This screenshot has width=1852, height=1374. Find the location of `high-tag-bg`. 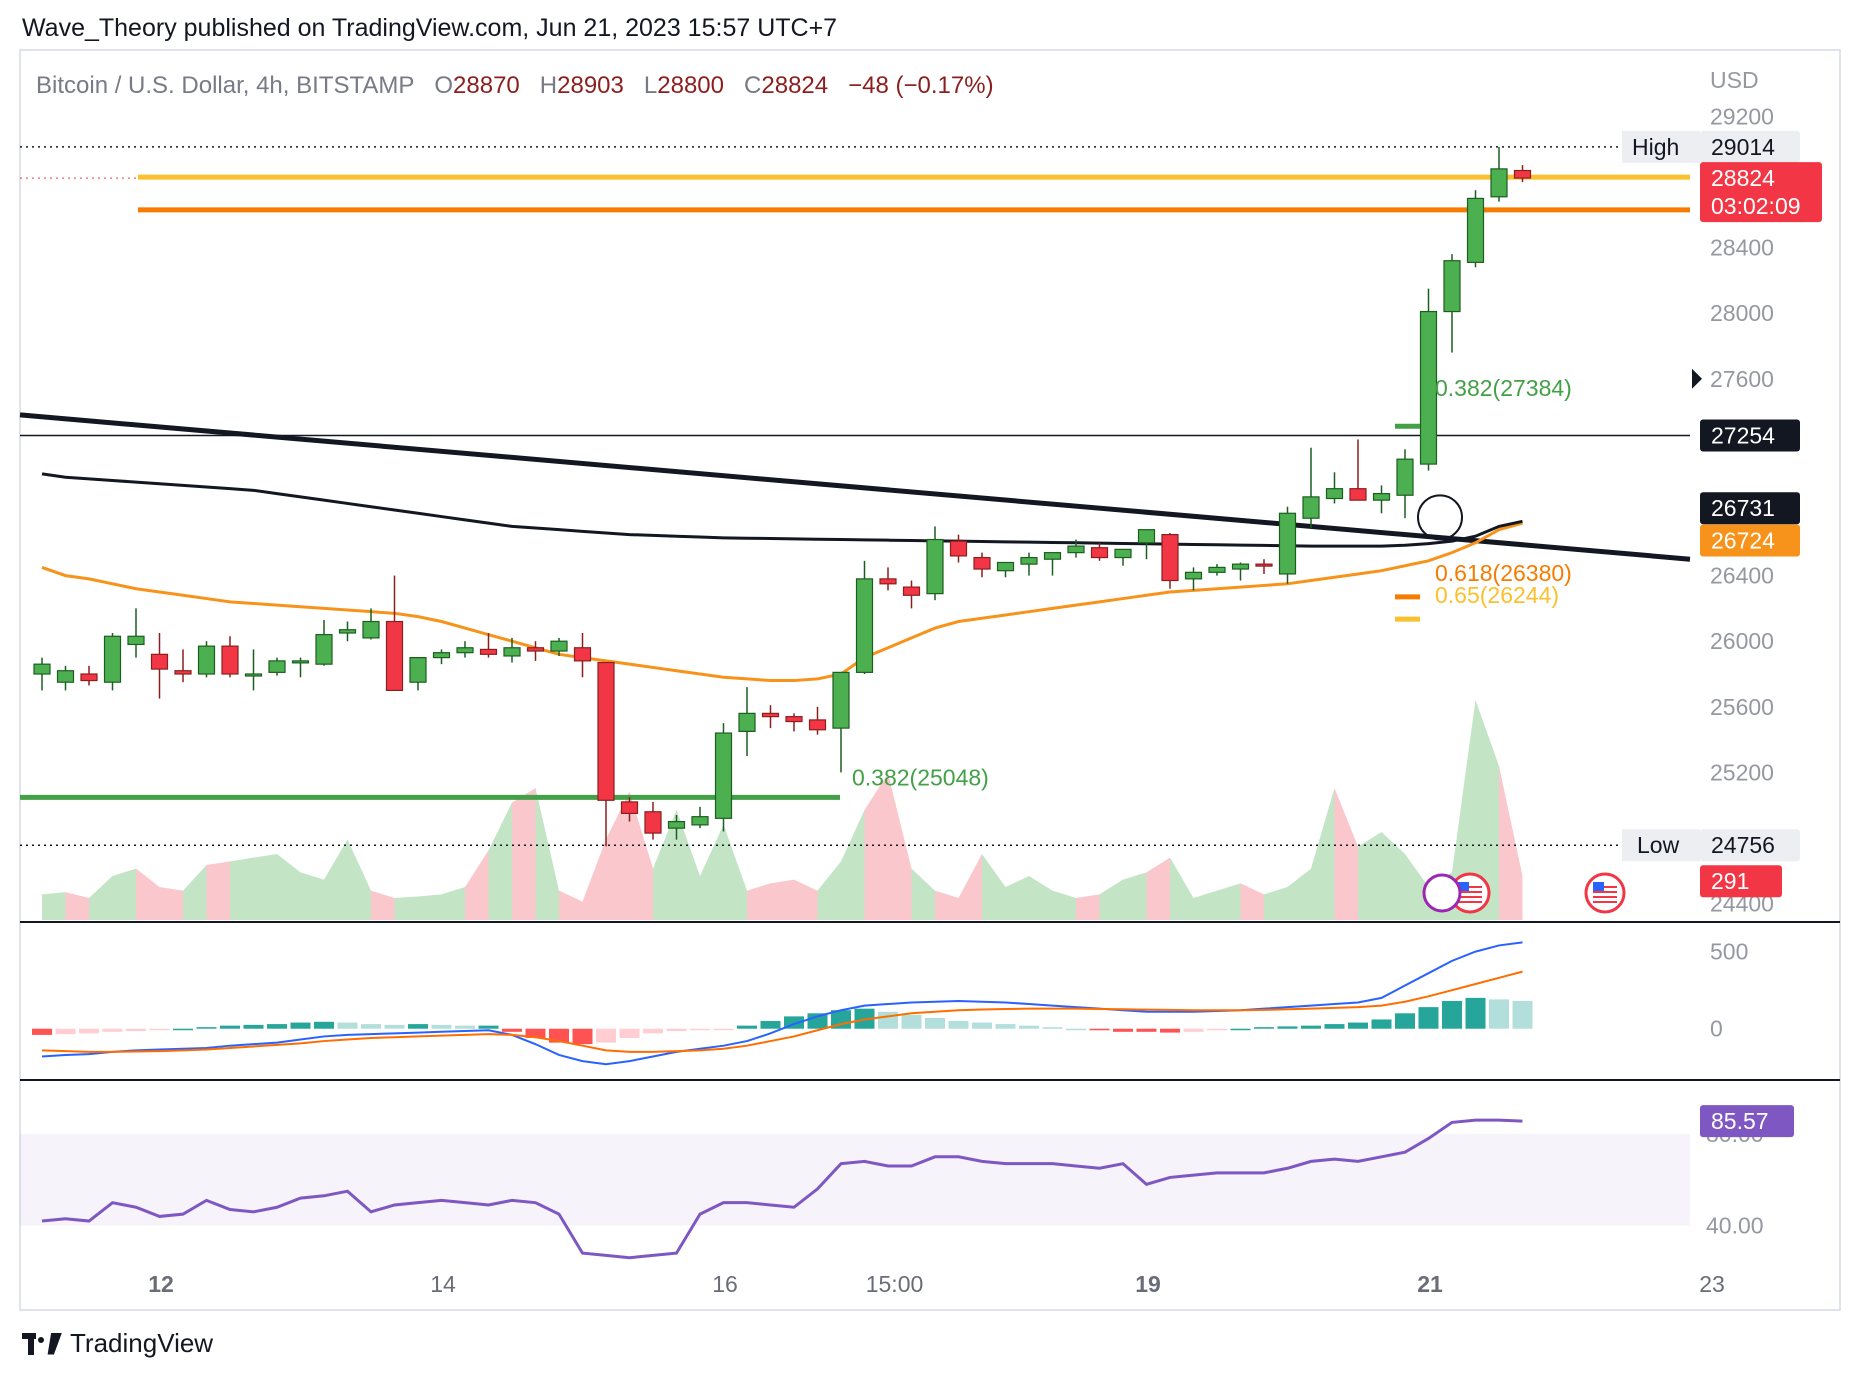

high-tag-bg is located at coordinates (1661, 146).